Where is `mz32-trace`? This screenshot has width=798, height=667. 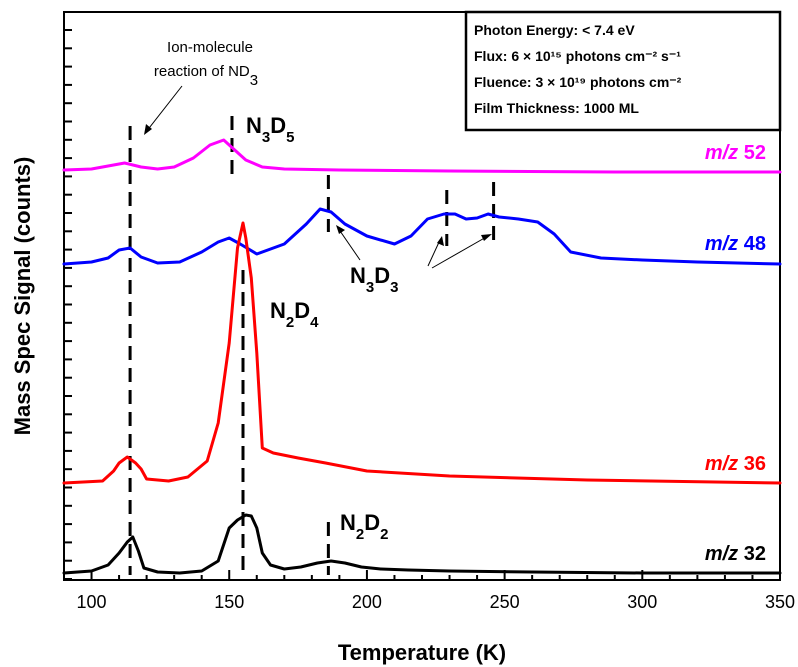 mz32-trace is located at coordinates (422, 544).